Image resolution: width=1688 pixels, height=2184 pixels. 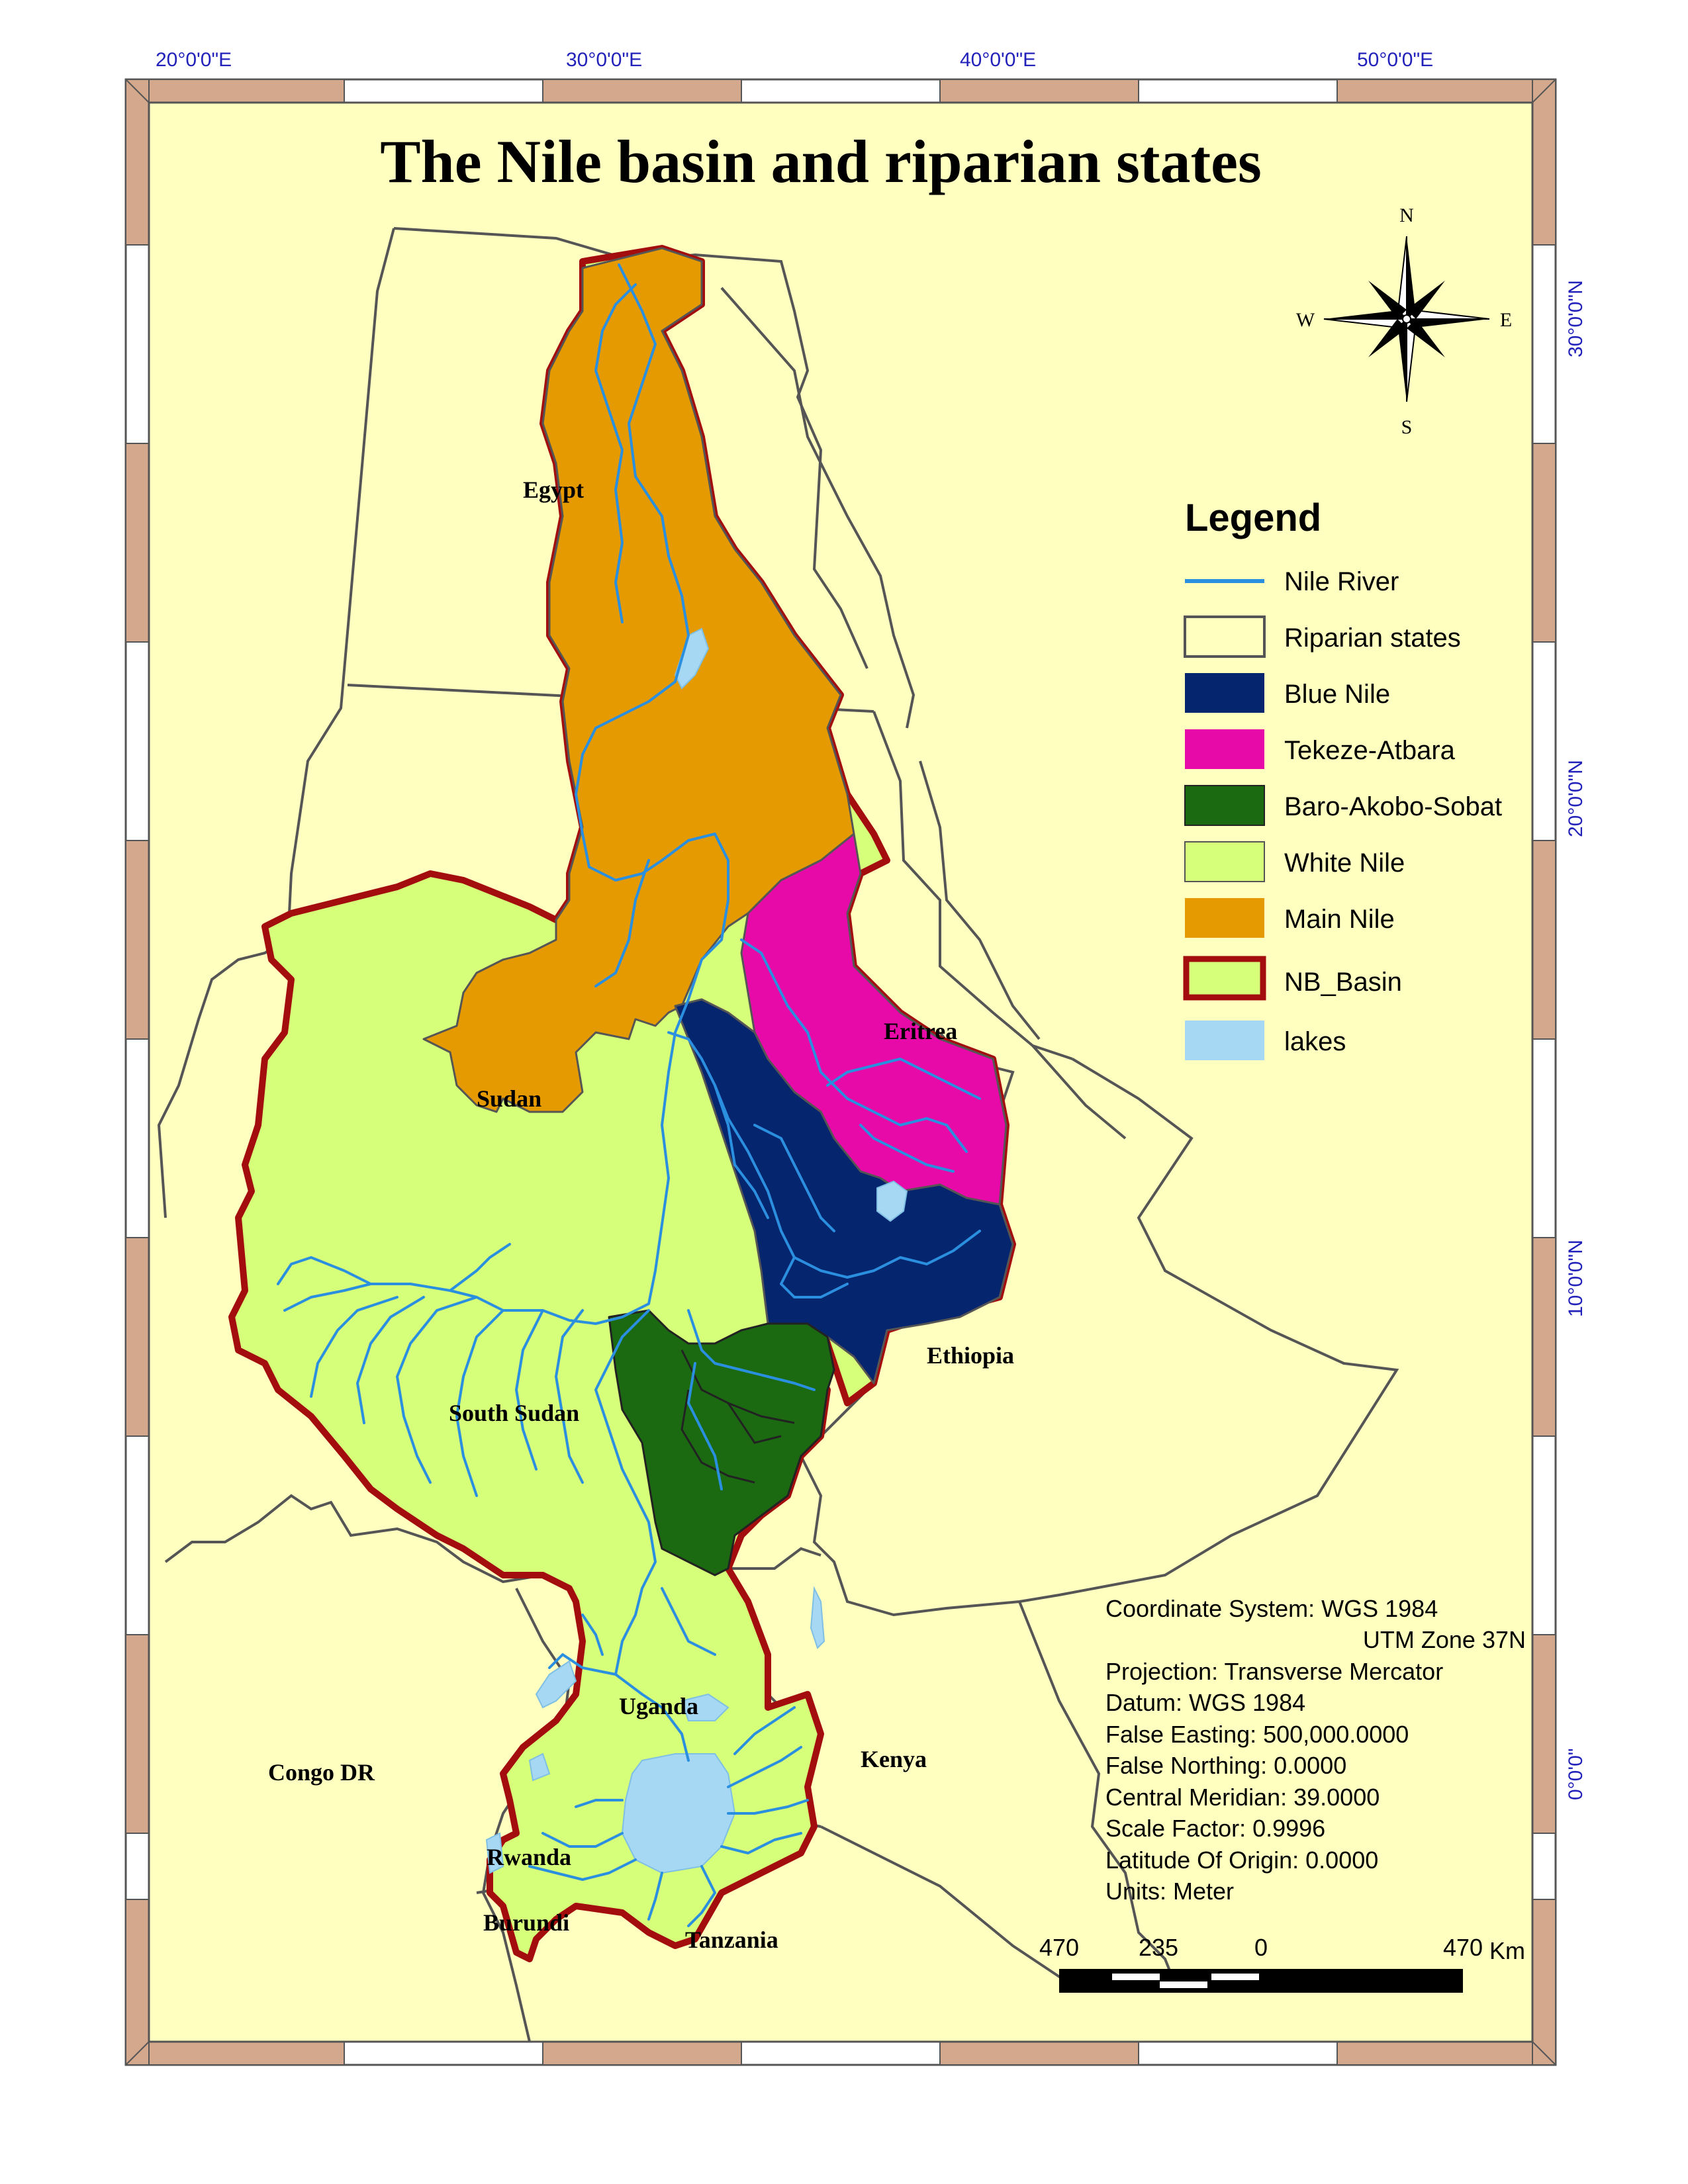 I want to click on label-eritrea: Eritrea, so click(x=920, y=1031).